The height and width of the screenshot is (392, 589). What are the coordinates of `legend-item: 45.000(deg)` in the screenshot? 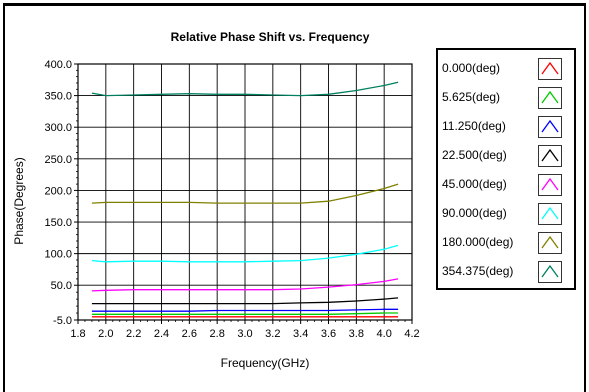 It's located at (506, 186).